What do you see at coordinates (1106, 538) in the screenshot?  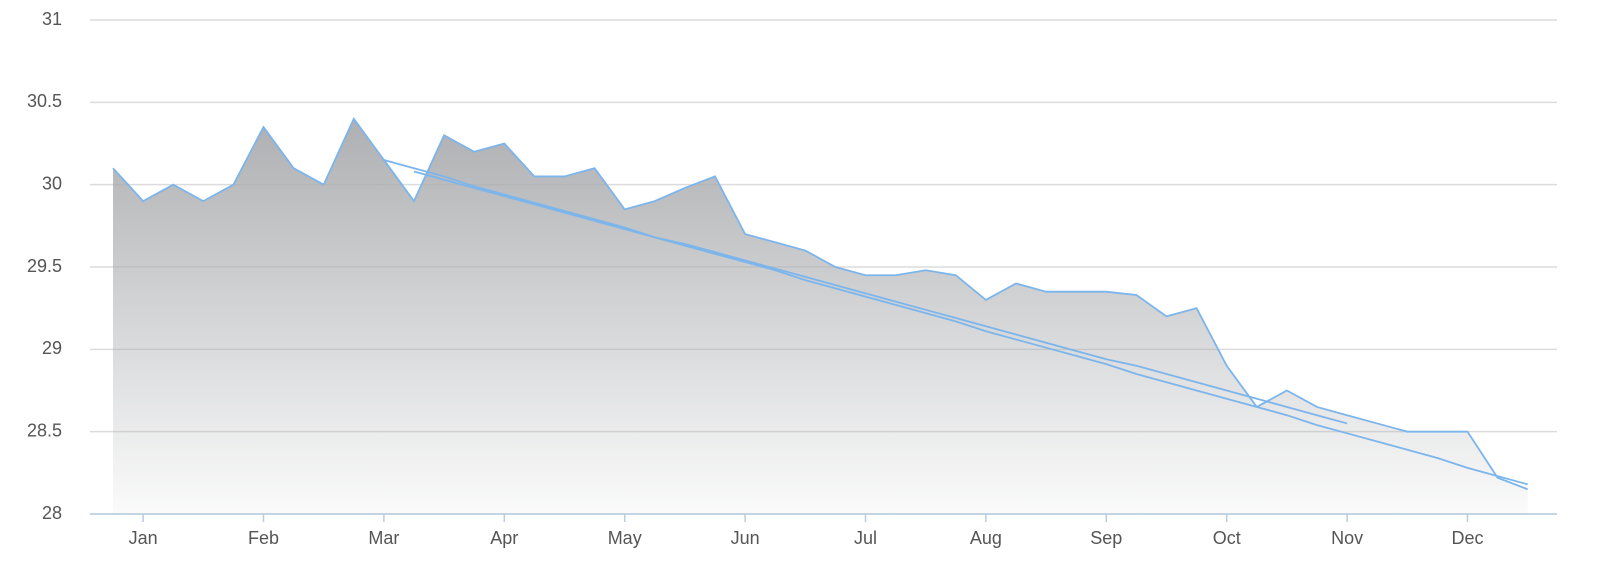 I see `x-tick-label: Sep` at bounding box center [1106, 538].